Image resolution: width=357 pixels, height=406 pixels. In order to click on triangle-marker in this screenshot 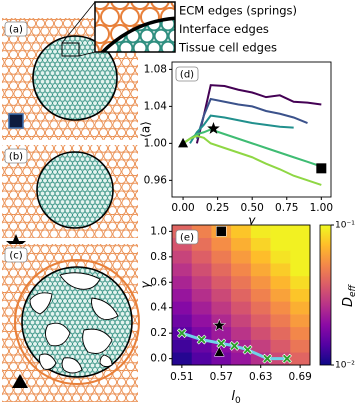, I will do `click(183, 142)`.